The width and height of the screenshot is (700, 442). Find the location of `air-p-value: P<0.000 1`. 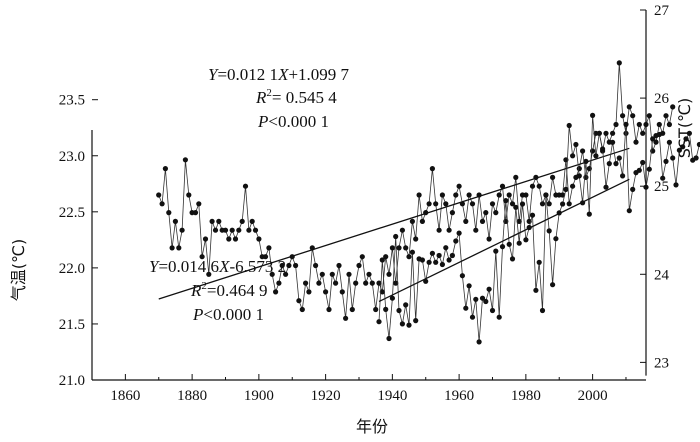

air-p-value: P<0.000 1 is located at coordinates (228, 314).